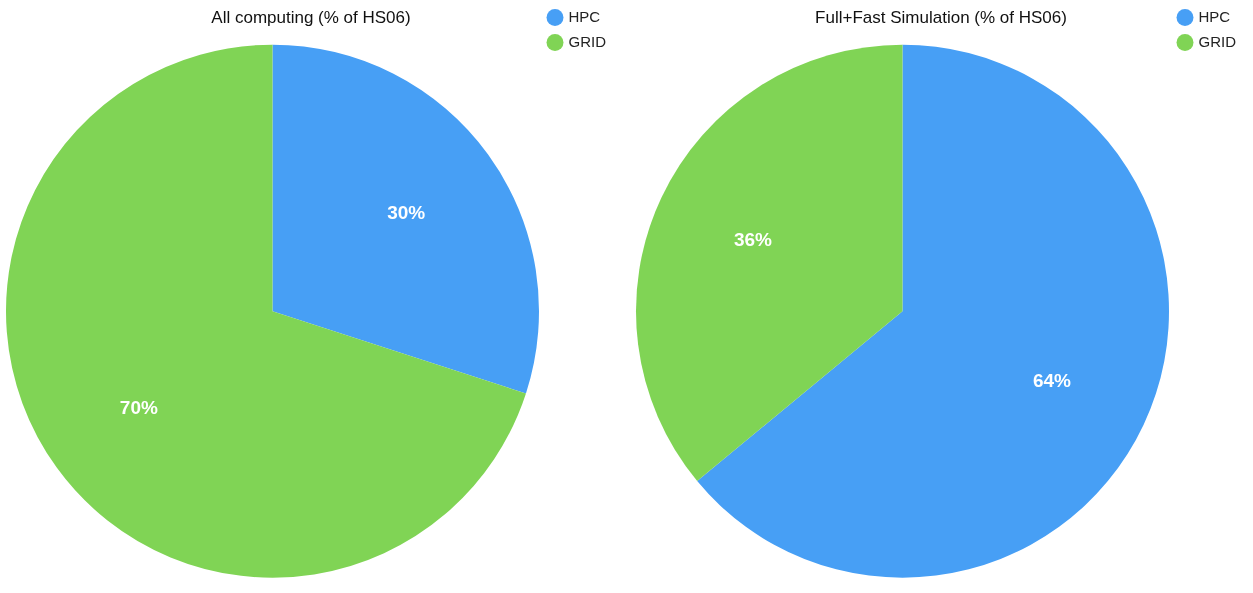 The height and width of the screenshot is (593, 1253). Describe the element at coordinates (406, 213) in the screenshot. I see `data-label: 30%` at that location.